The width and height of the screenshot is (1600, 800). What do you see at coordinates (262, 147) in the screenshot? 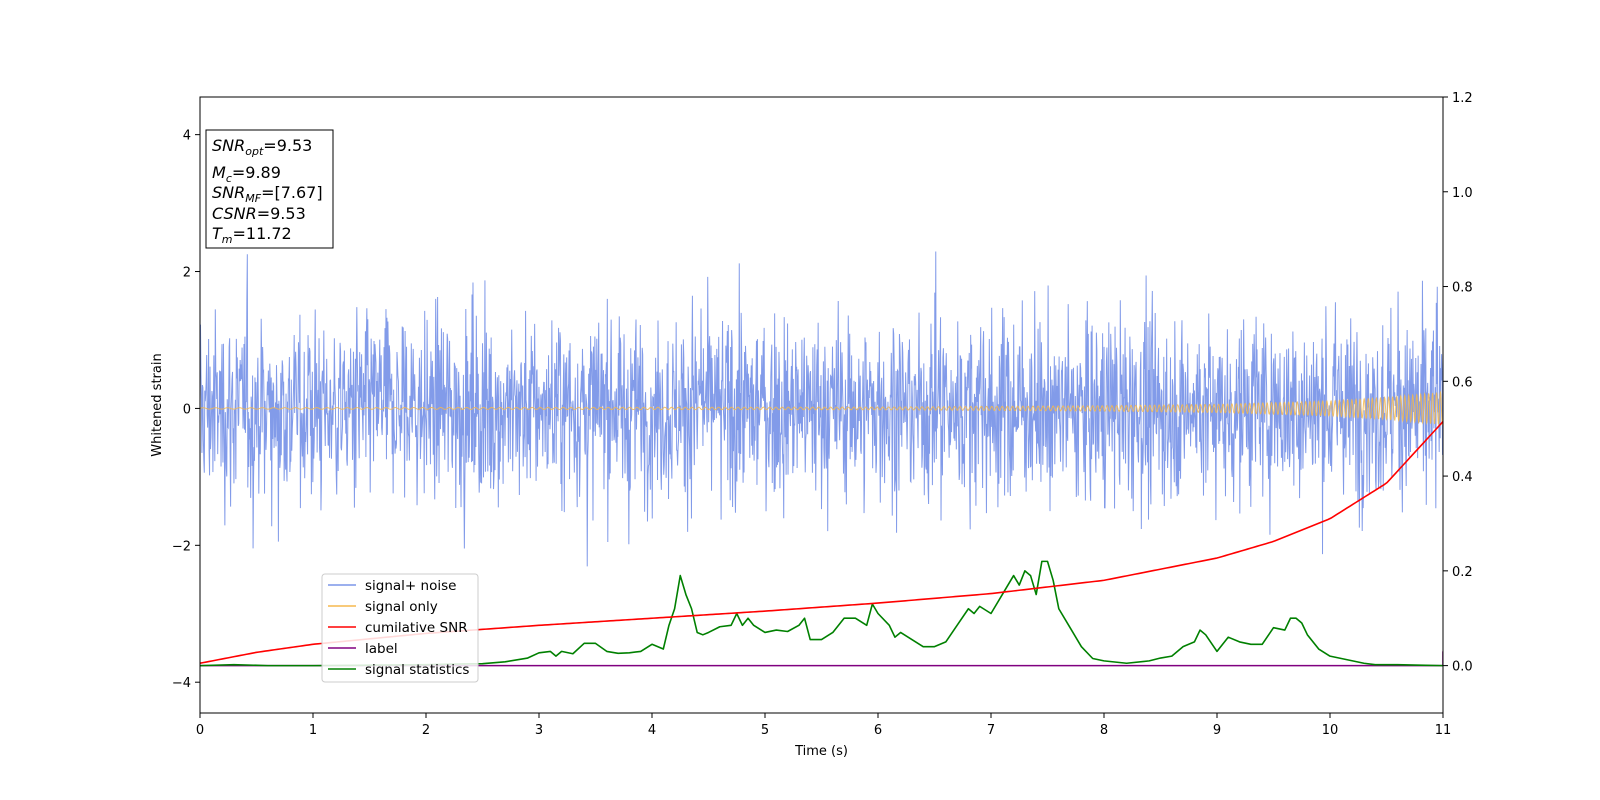
I see `info-snr-opt: SNRopt=9.53` at bounding box center [262, 147].